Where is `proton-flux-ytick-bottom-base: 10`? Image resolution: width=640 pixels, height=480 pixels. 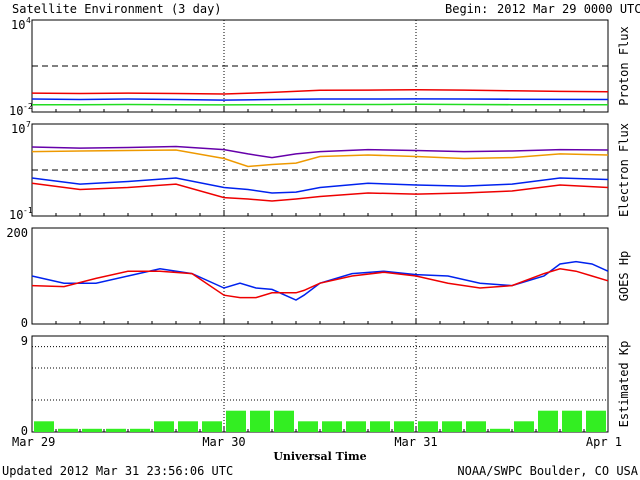 proton-flux-ytick-bottom-base: 10 is located at coordinates (16, 111).